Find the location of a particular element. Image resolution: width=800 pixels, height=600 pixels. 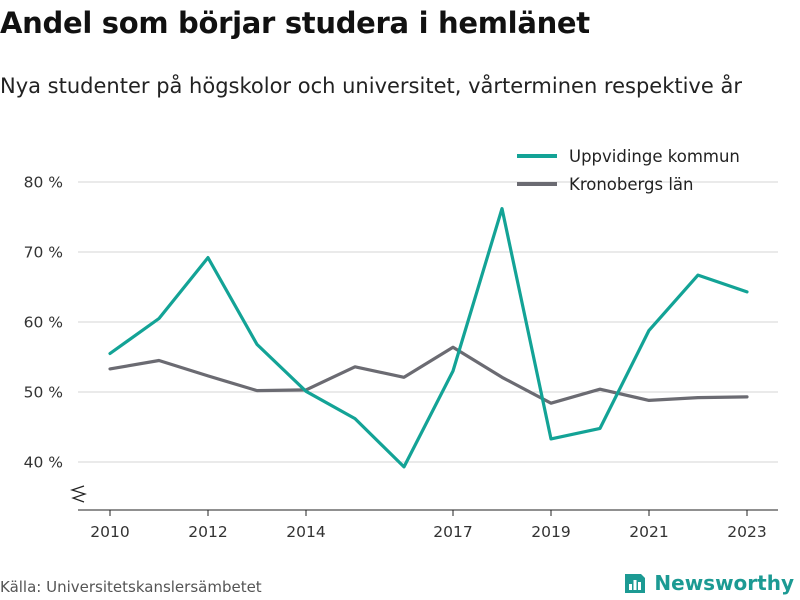

newsworthy-logo-icon is located at coordinates (635, 583).